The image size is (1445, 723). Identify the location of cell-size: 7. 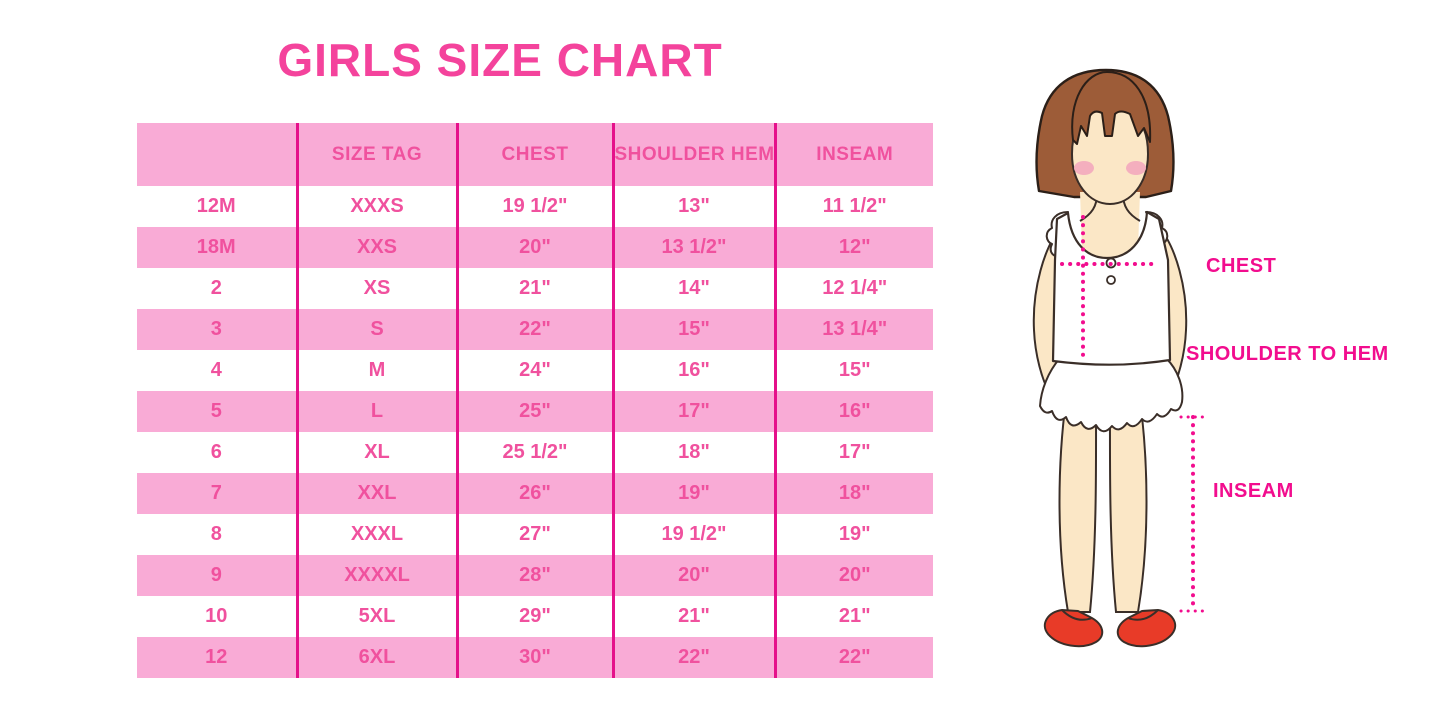
(217, 493).